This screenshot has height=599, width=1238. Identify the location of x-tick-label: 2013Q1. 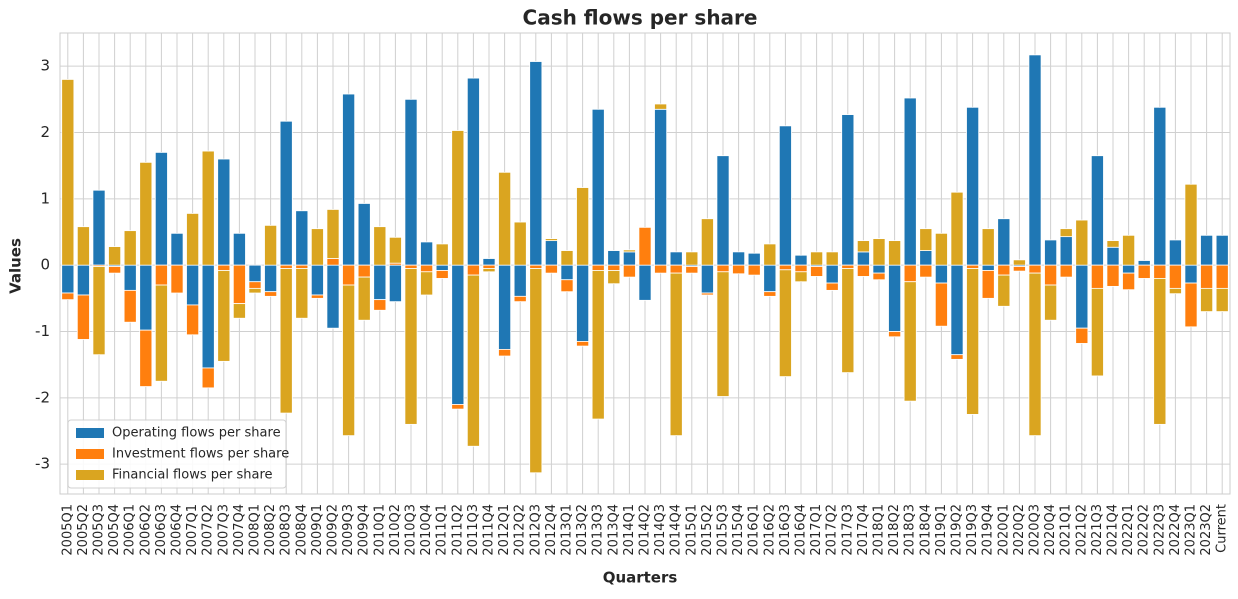
(567, 530).